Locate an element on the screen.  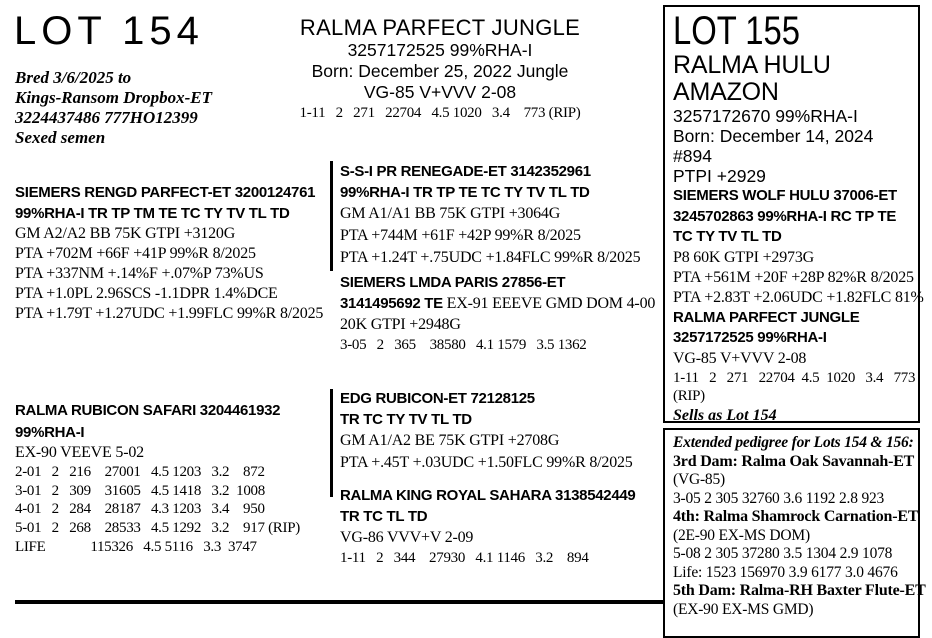
dam-dam-codes: TR TC TL TD is located at coordinates (384, 516).